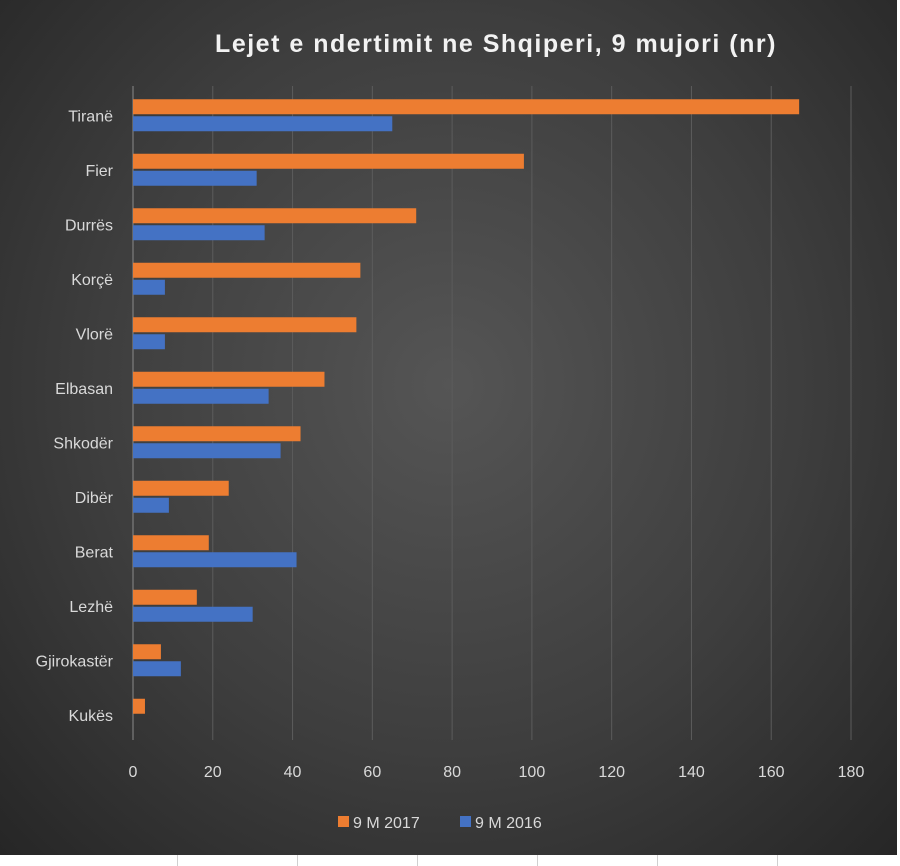  Describe the element at coordinates (213, 772) in the screenshot. I see `x-tick-label: 20` at that location.